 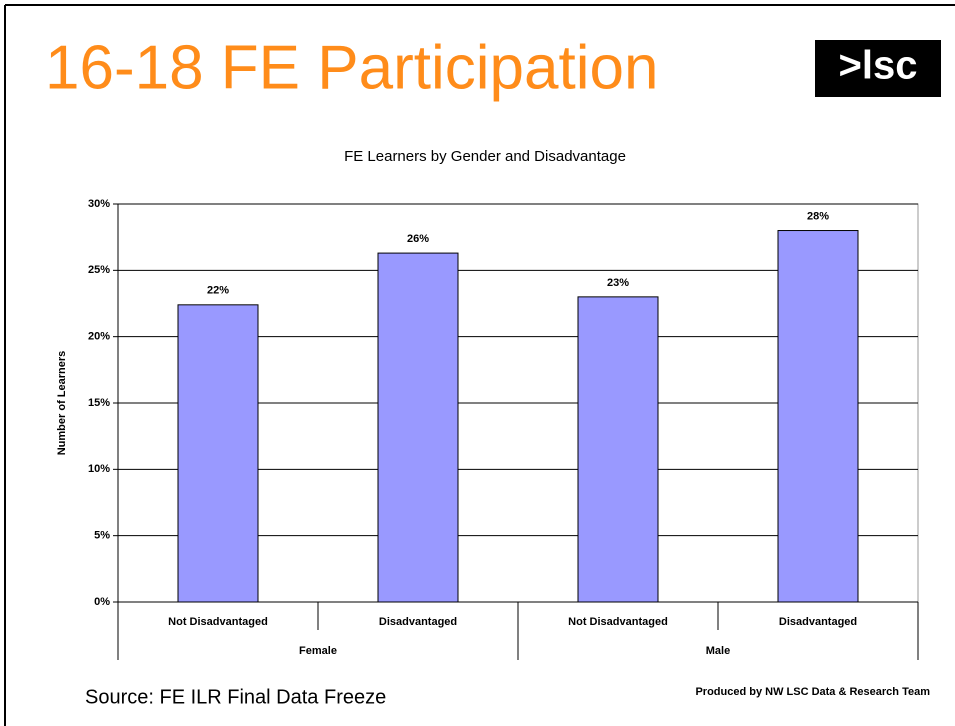 I want to click on y-tick-label: 15%, so click(x=99, y=403).